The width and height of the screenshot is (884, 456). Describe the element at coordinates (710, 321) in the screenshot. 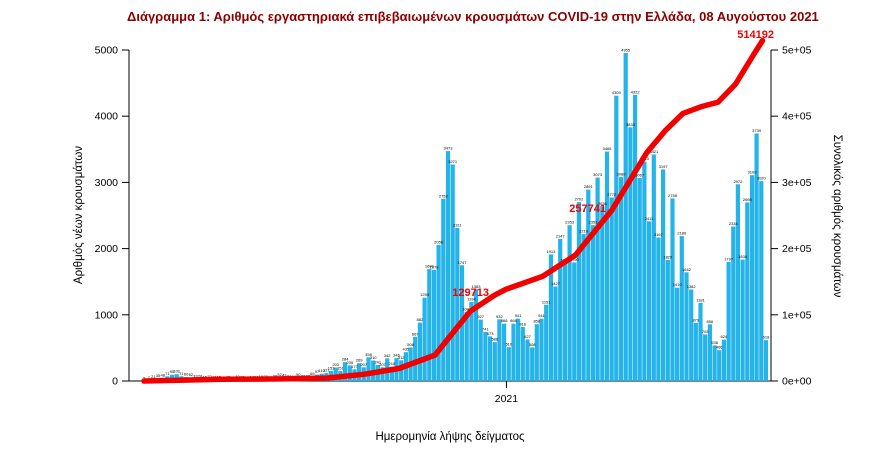

I see `bar-value-label: 856` at that location.